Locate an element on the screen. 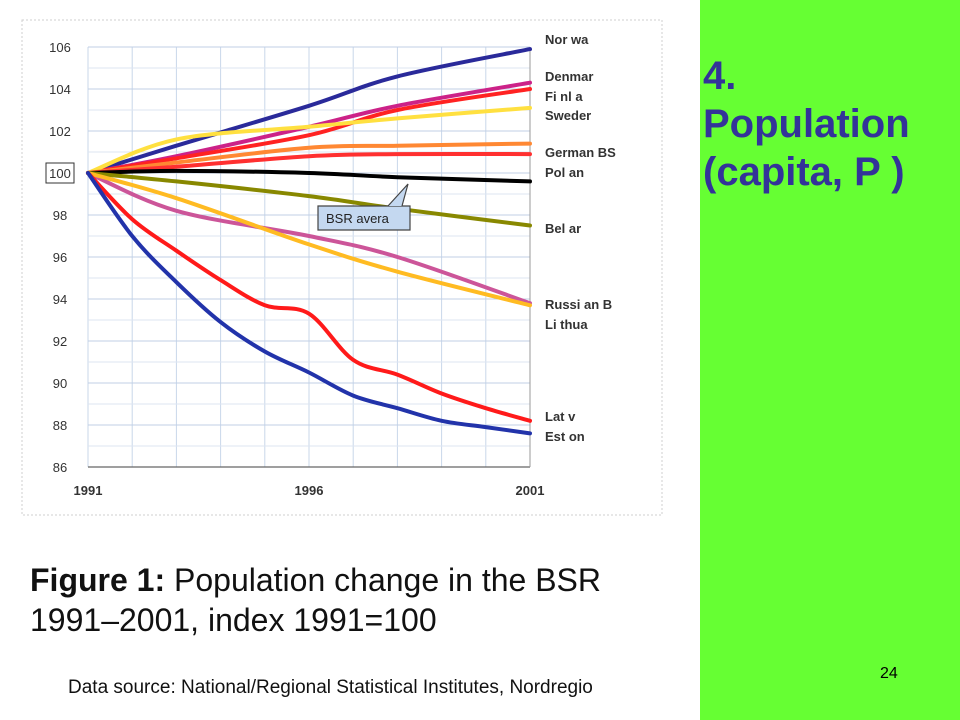 The image size is (960, 720). series-label: Bel ar is located at coordinates (563, 228).